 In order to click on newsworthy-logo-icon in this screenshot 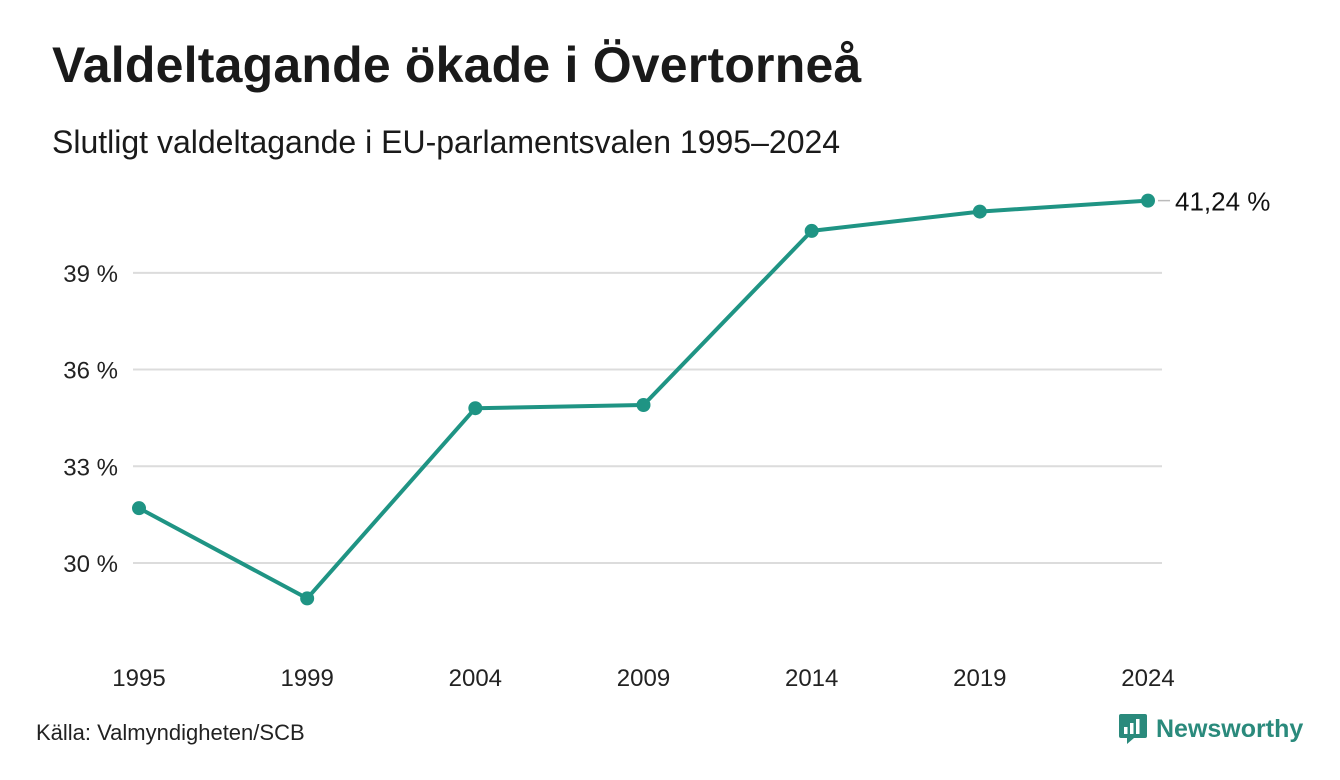, I will do `click(1133, 729)`.